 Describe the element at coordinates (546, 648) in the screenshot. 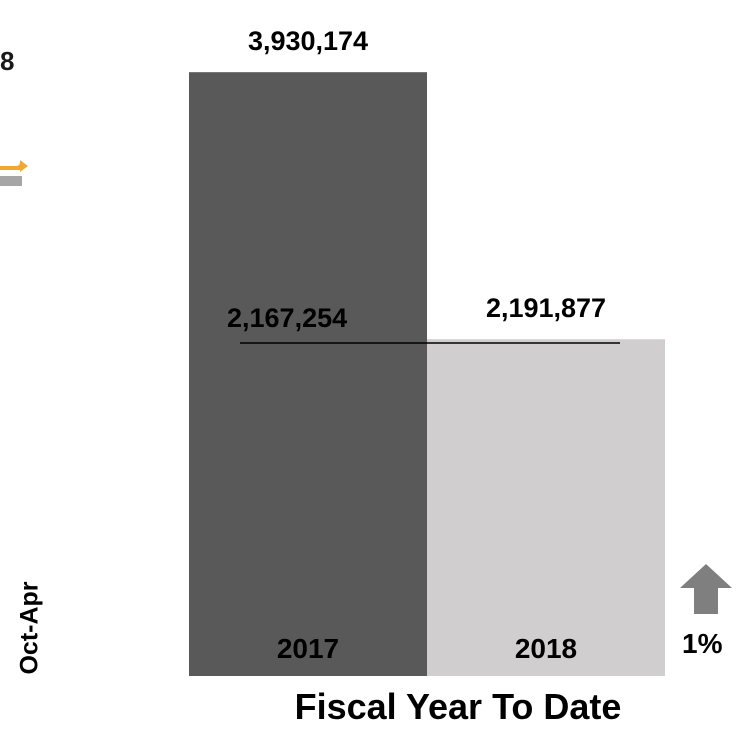

I see `category-label-2018: 2018` at that location.